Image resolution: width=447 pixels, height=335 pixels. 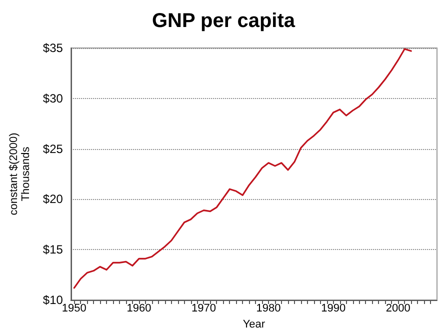 What do you see at coordinates (53, 98) in the screenshot?
I see `y-tick-label: $30` at bounding box center [53, 98].